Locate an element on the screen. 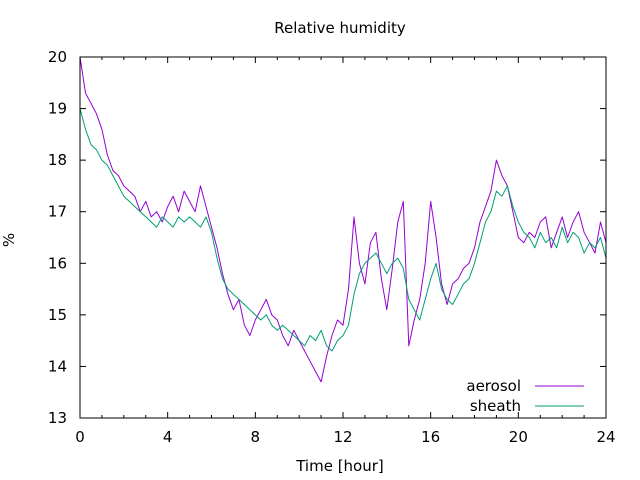 This screenshot has width=640, height=480. x-tick-label: 8 is located at coordinates (256, 437).